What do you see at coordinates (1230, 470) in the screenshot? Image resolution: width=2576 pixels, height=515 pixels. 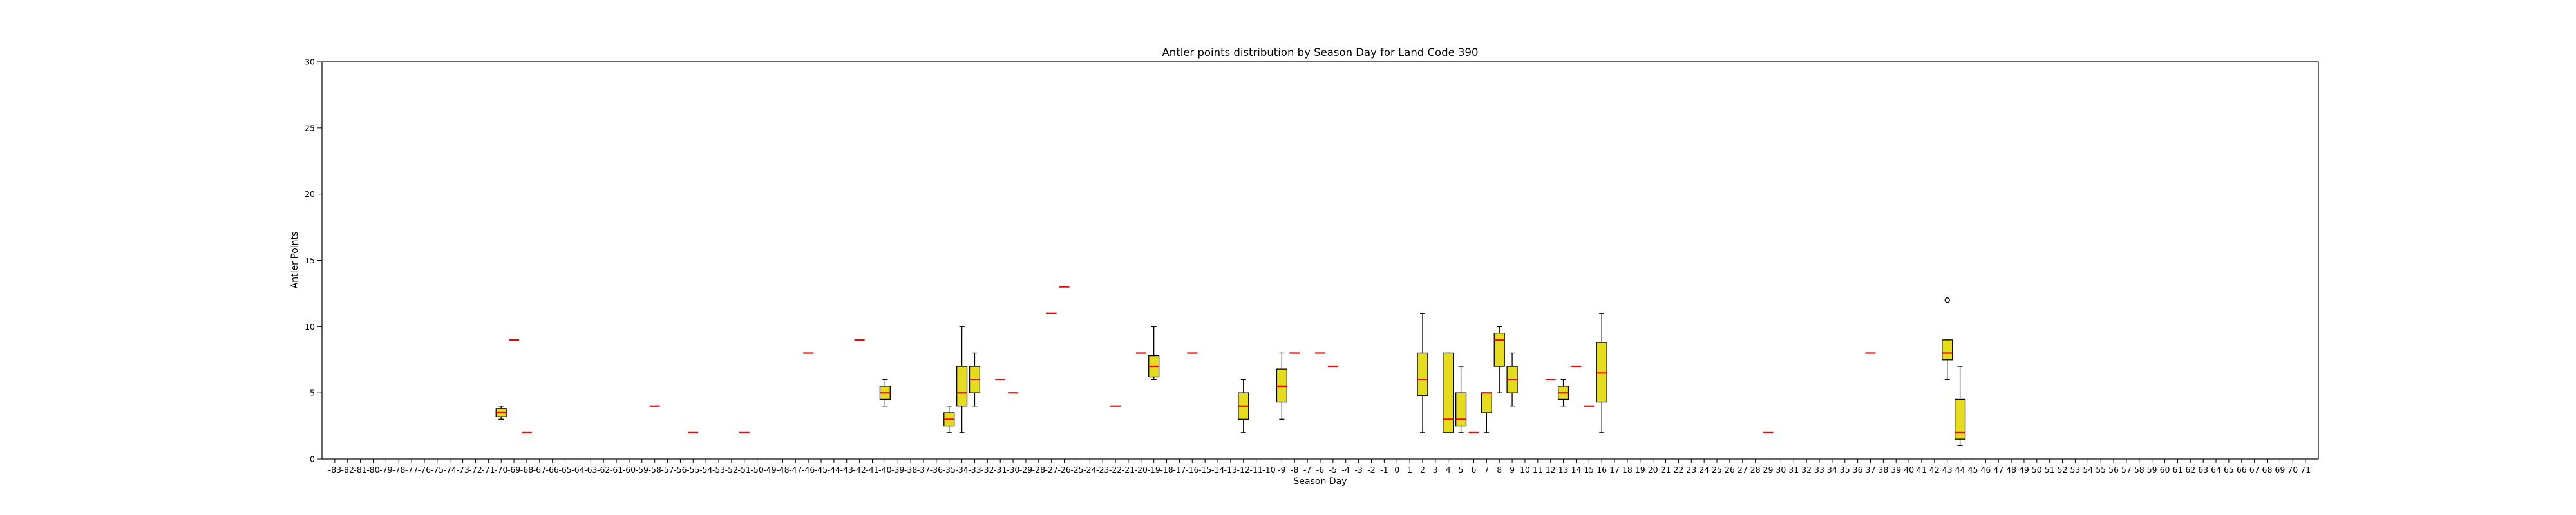 I see `x-tick-label: -13` at bounding box center [1230, 470].